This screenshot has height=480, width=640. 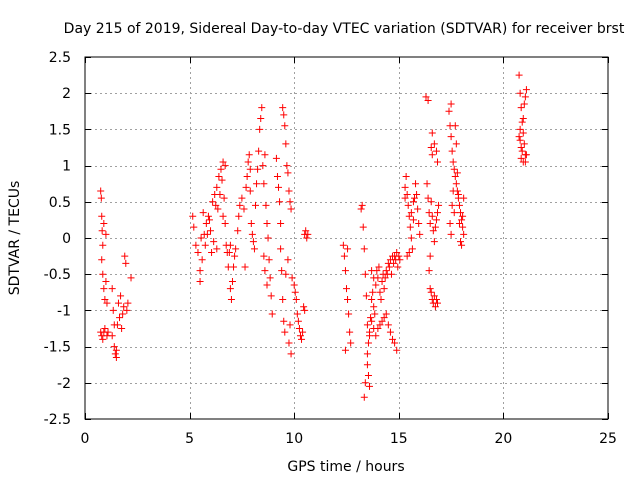 I want to click on x-tick-label: 10, so click(x=294, y=439).